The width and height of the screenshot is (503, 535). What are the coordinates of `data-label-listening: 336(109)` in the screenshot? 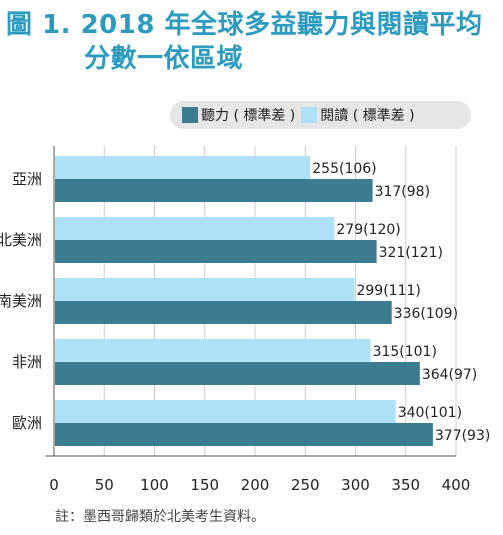 It's located at (426, 314).